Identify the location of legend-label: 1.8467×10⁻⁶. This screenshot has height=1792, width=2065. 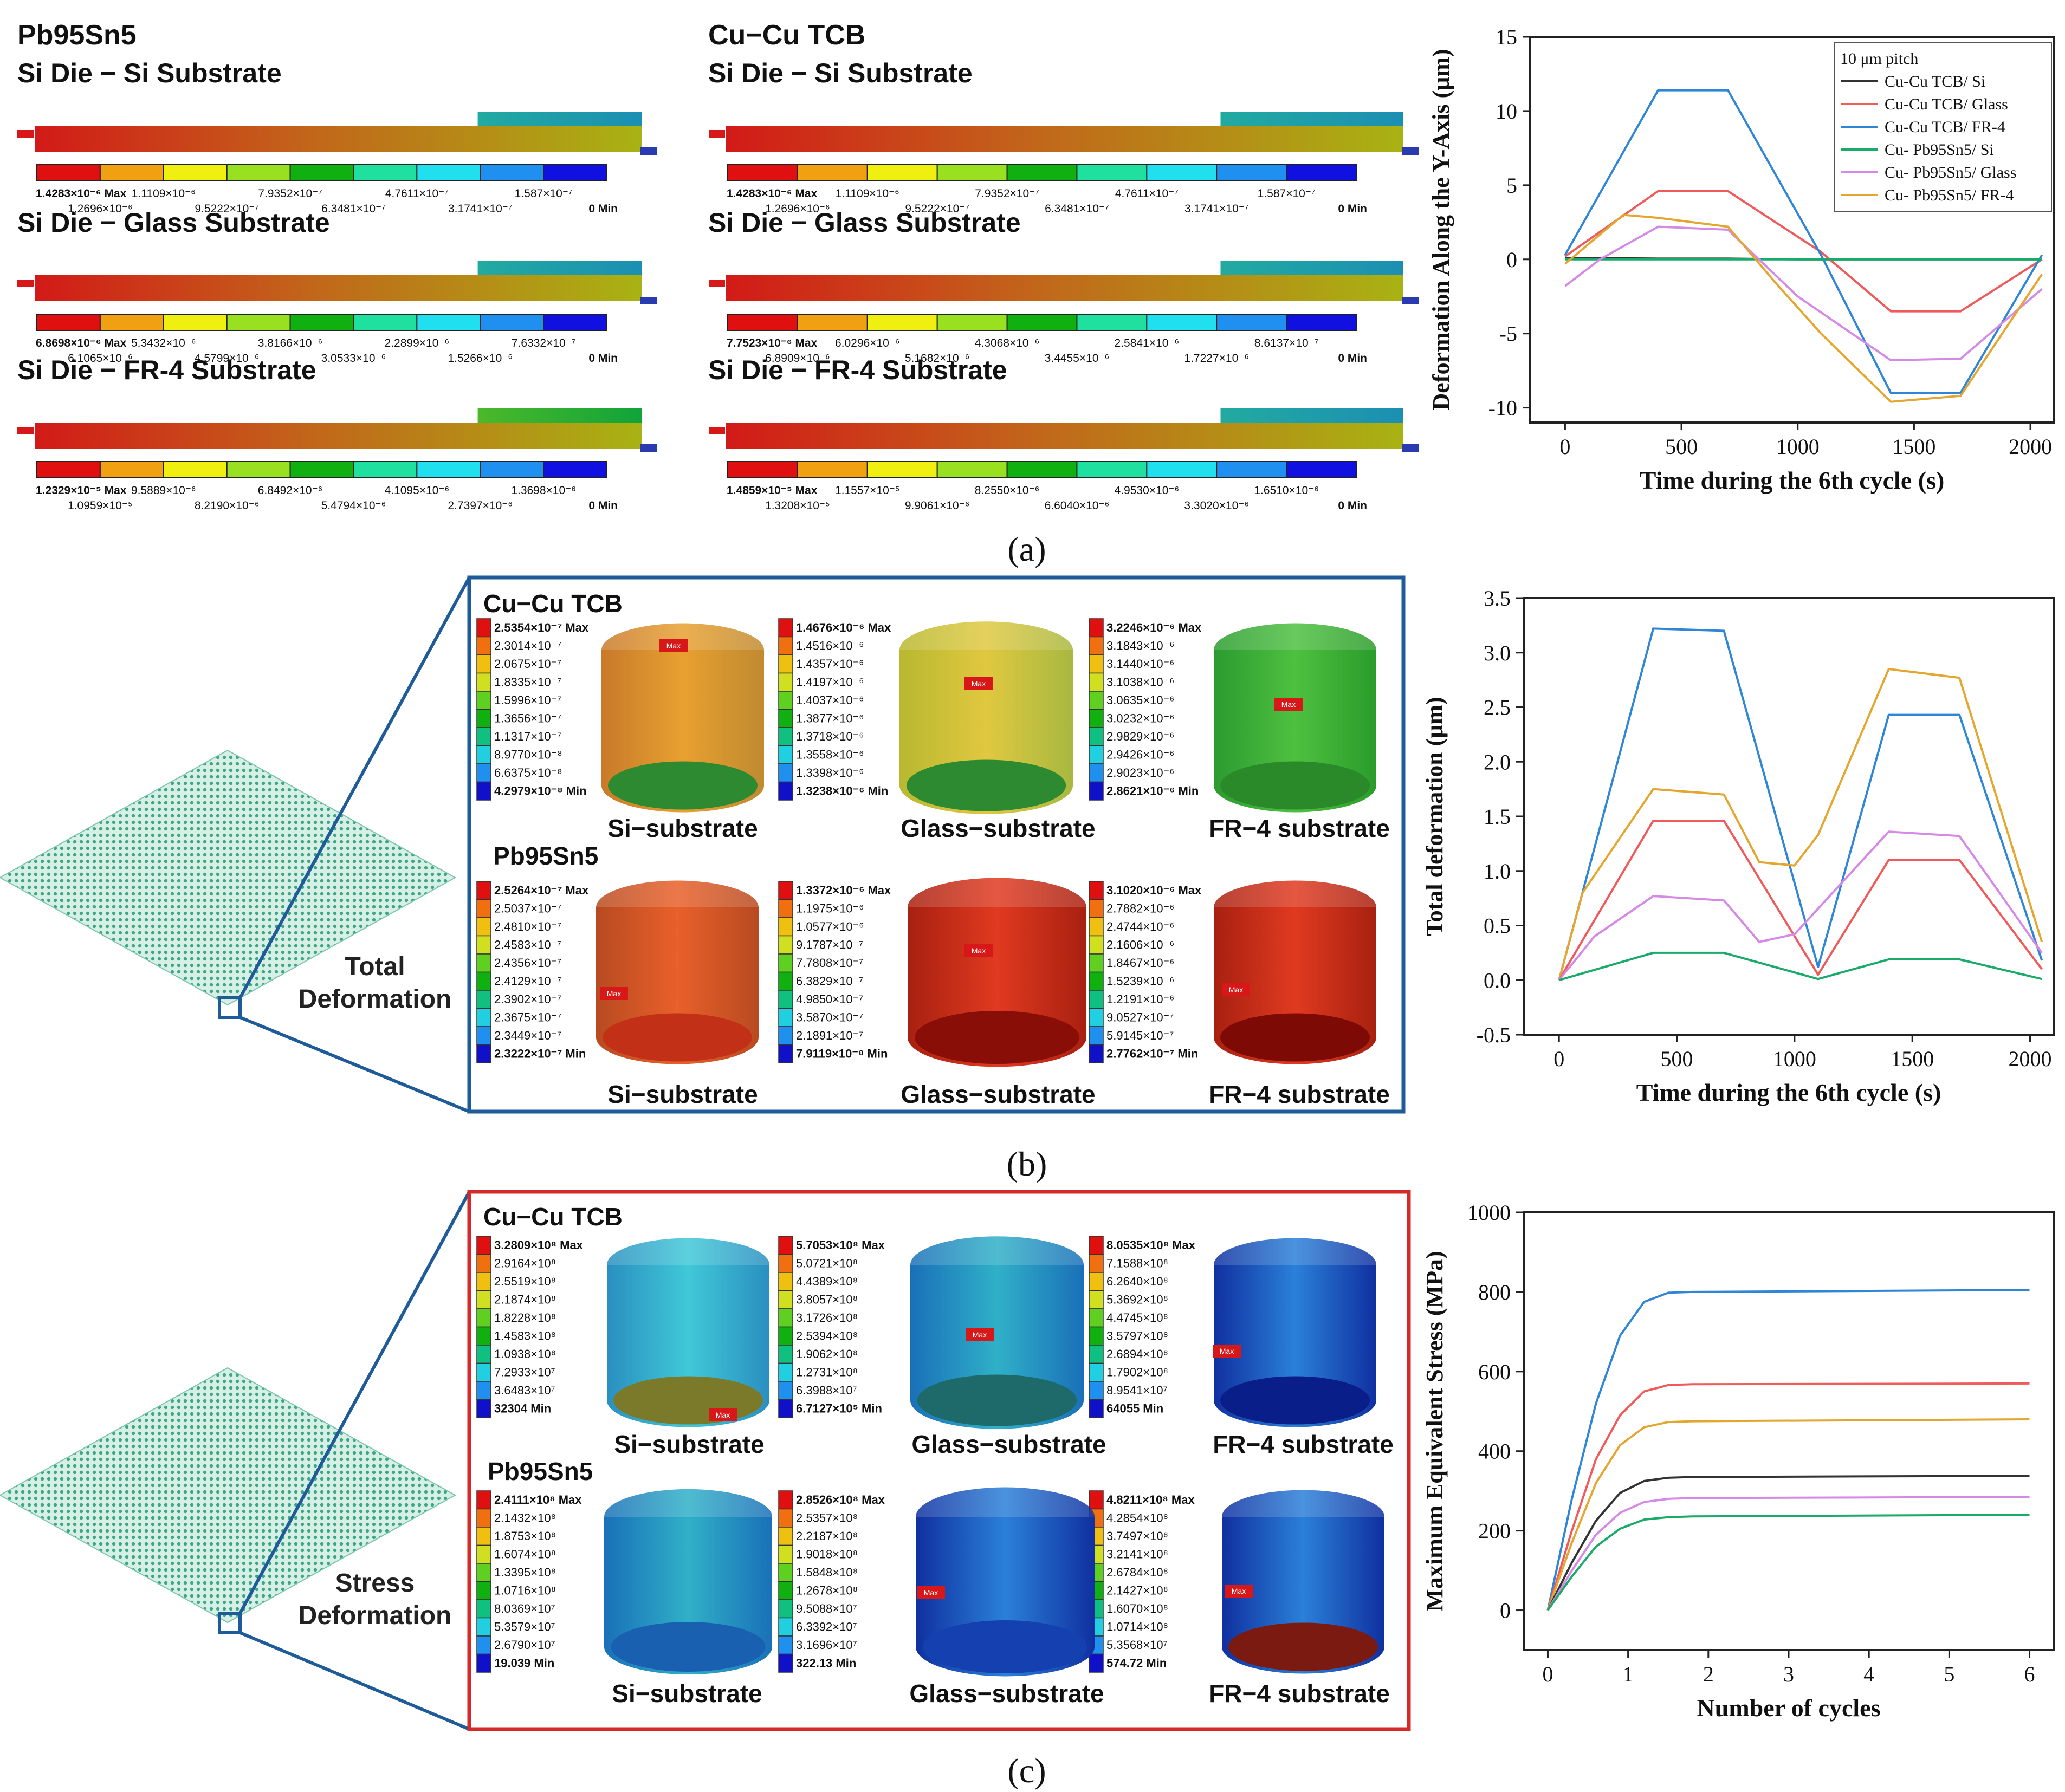
(1140, 963).